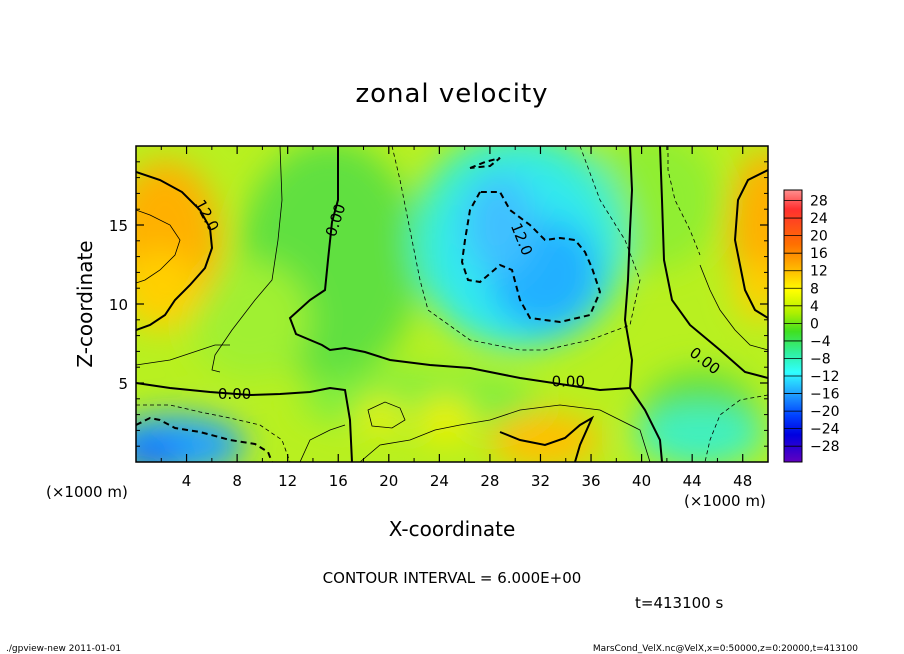  What do you see at coordinates (814, 324) in the screenshot?
I see `colorbar-label-7: 0` at bounding box center [814, 324].